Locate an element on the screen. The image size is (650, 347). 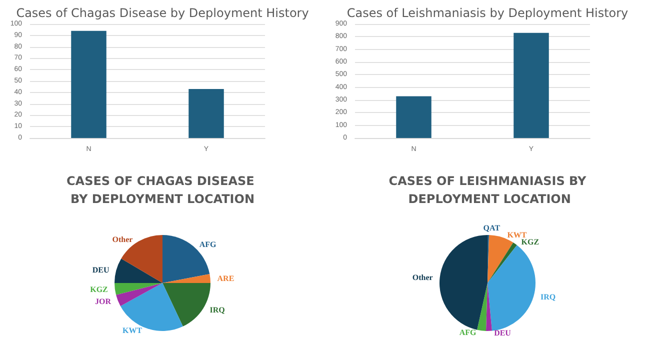
chart-title: Cases of Leishmaniasis by Deployment History is located at coordinates (487, 13).